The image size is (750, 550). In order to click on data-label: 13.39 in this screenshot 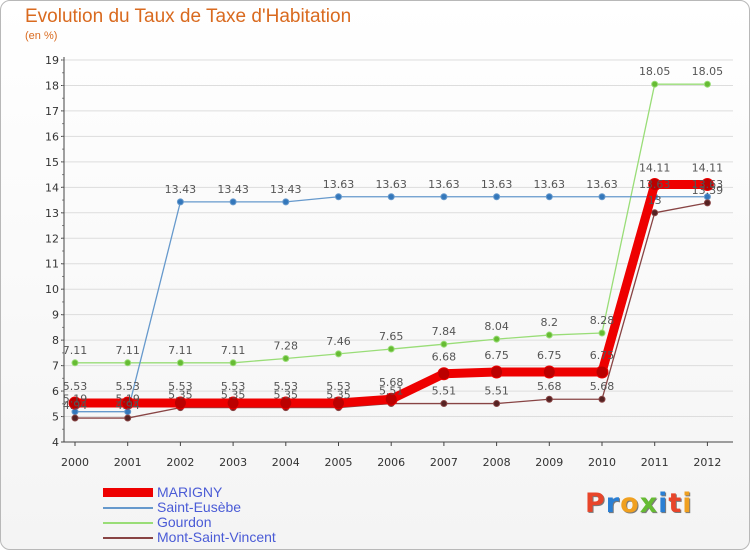, I will do `click(708, 190)`.